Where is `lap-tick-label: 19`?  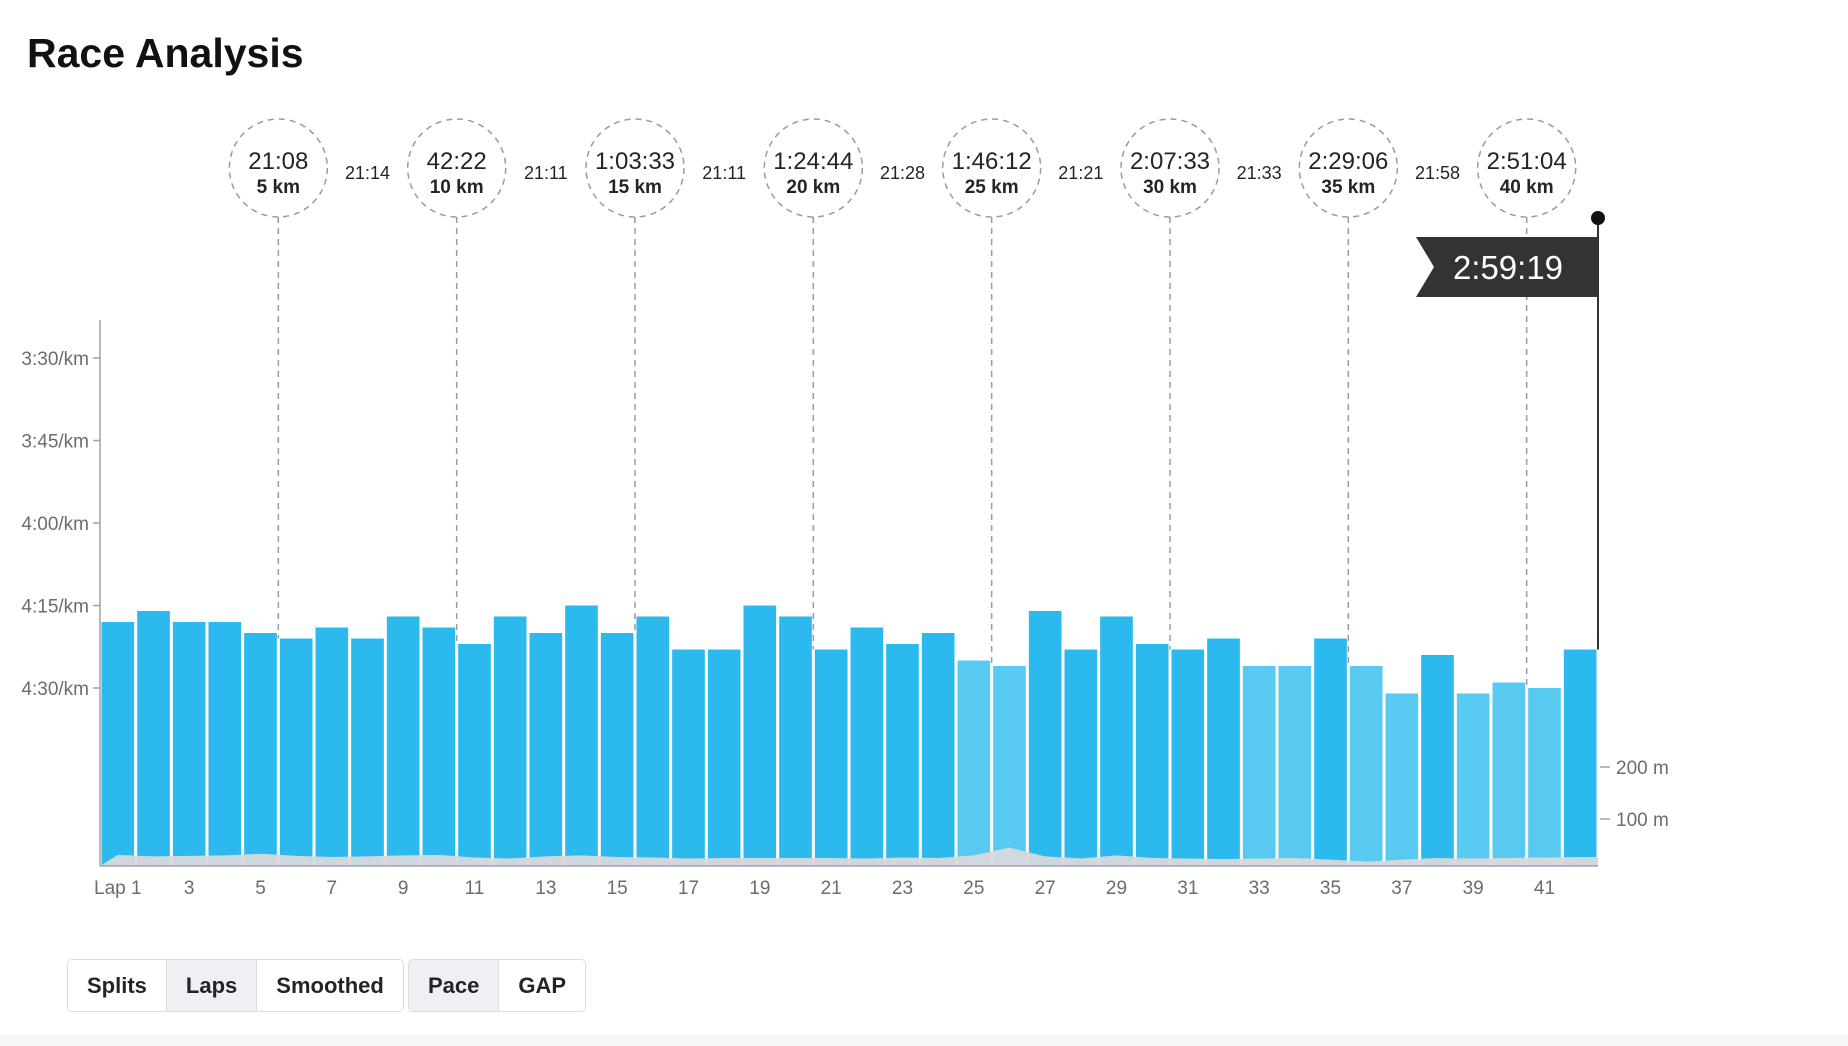
lap-tick-label: 19 is located at coordinates (759, 888).